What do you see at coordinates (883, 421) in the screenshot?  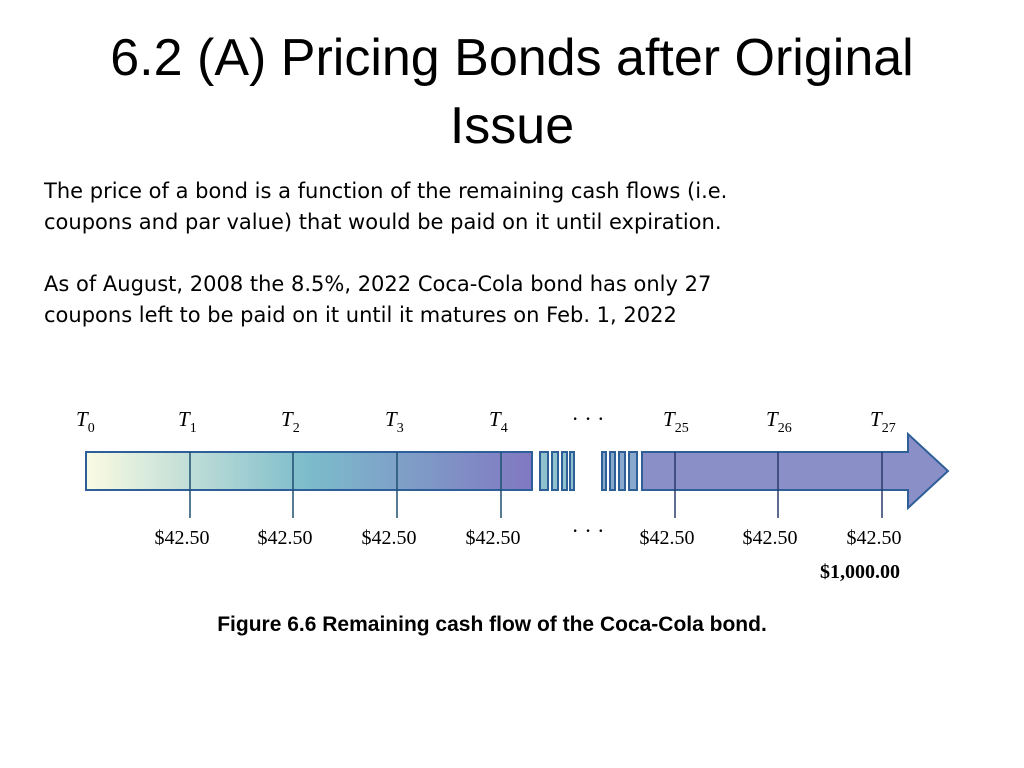 I see `period-label-T27: T27` at bounding box center [883, 421].